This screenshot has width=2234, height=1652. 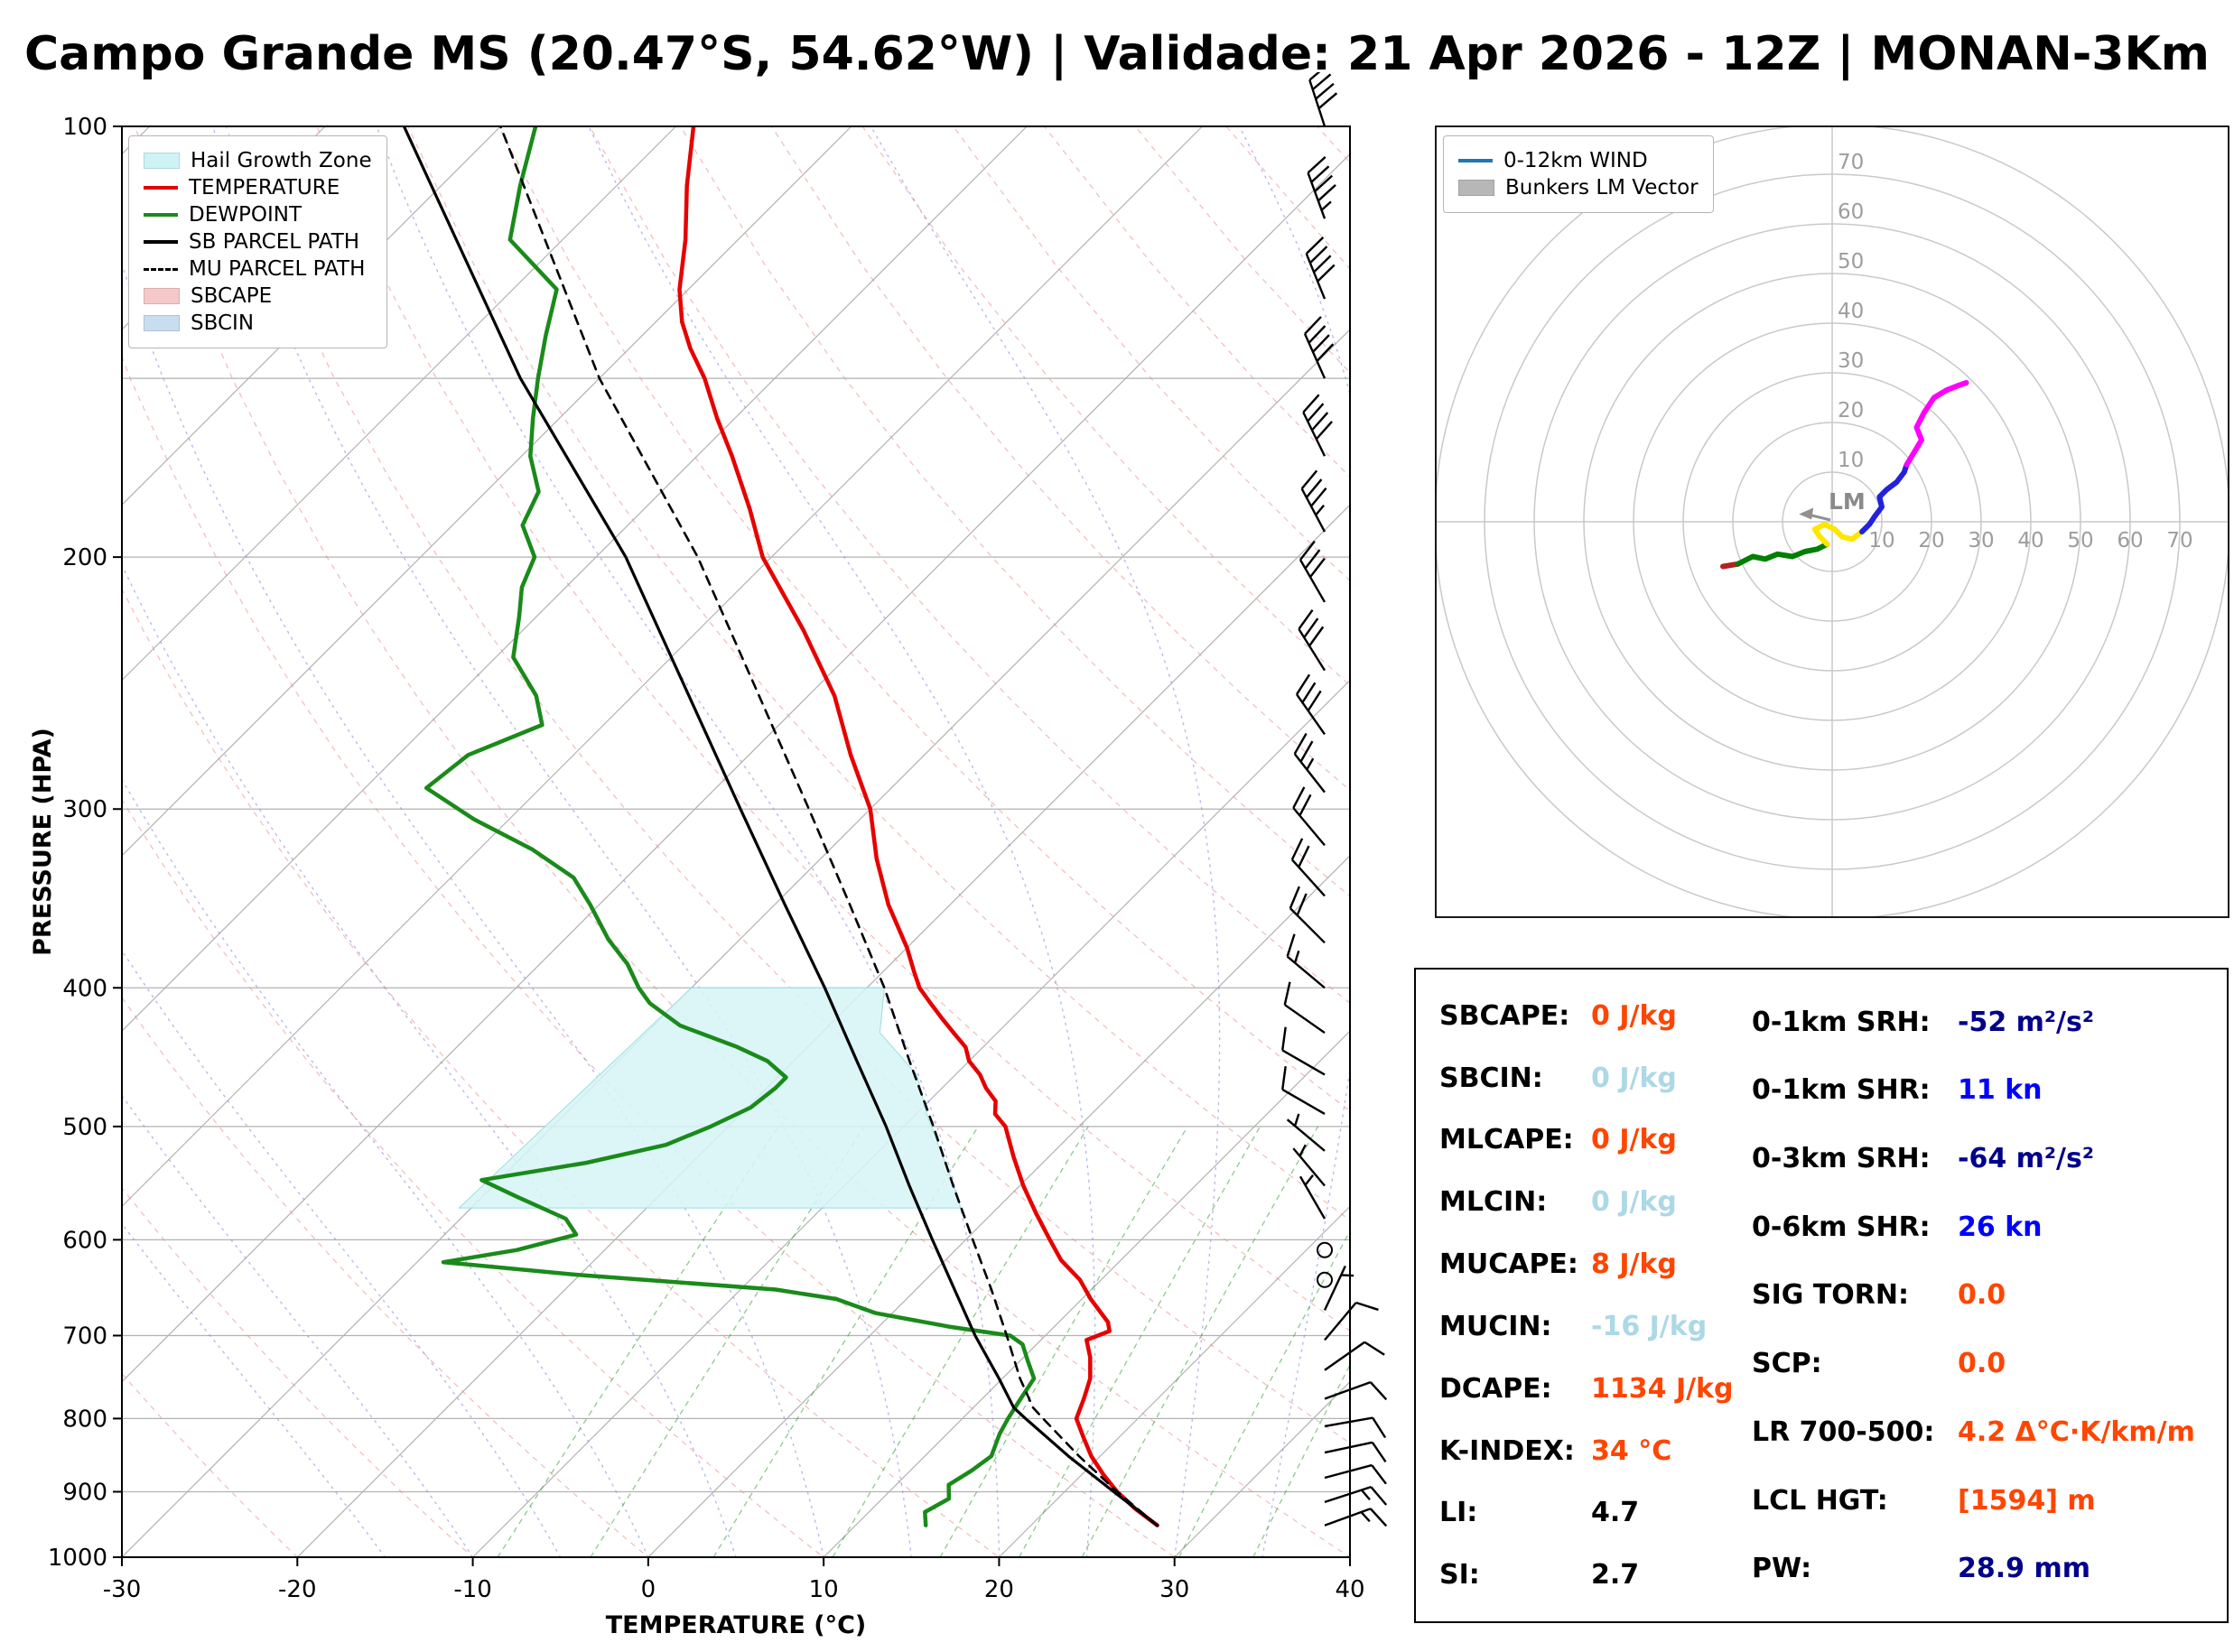 What do you see at coordinates (648, 1589) in the screenshot?
I see `svg-text: 0` at bounding box center [648, 1589].